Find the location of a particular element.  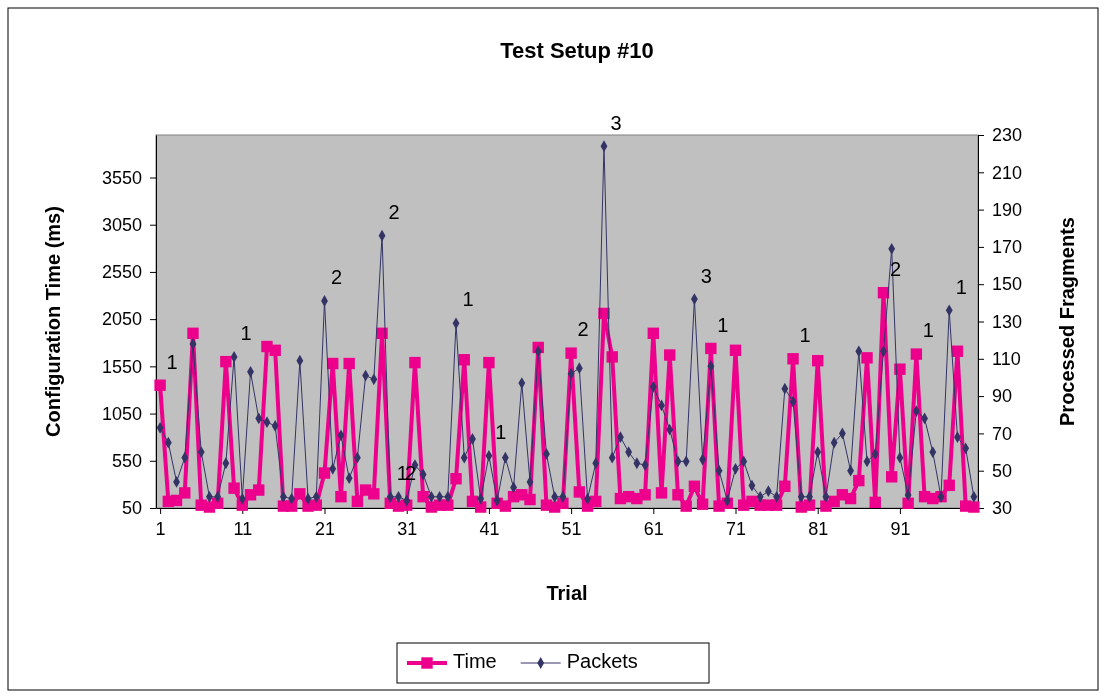

y2-tick-label: 230 is located at coordinates (1007, 135).